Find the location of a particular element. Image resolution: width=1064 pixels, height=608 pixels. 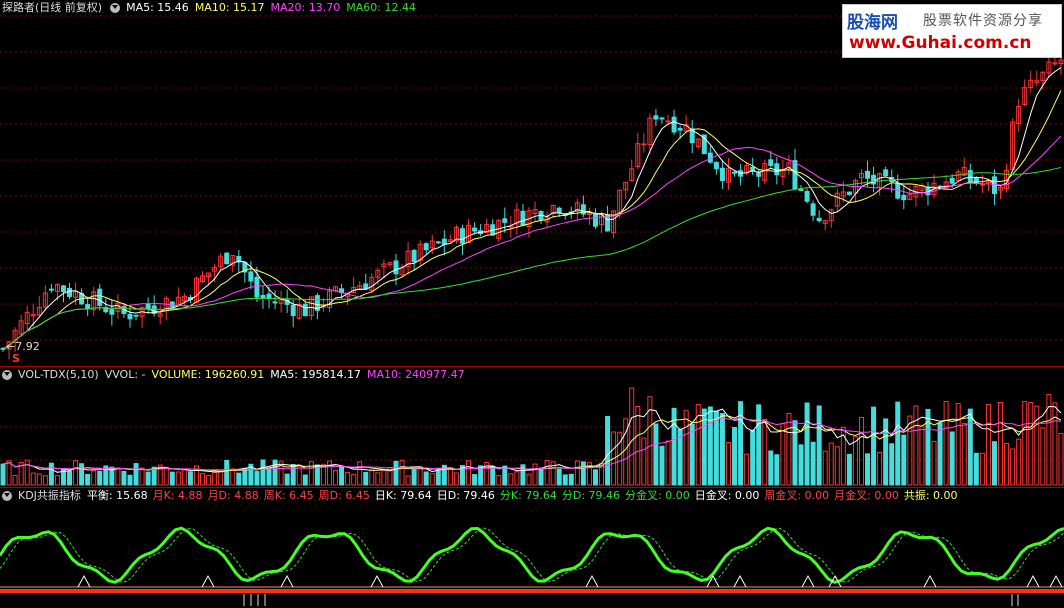

ma20-label: MA20: 13.70 is located at coordinates (305, 7).